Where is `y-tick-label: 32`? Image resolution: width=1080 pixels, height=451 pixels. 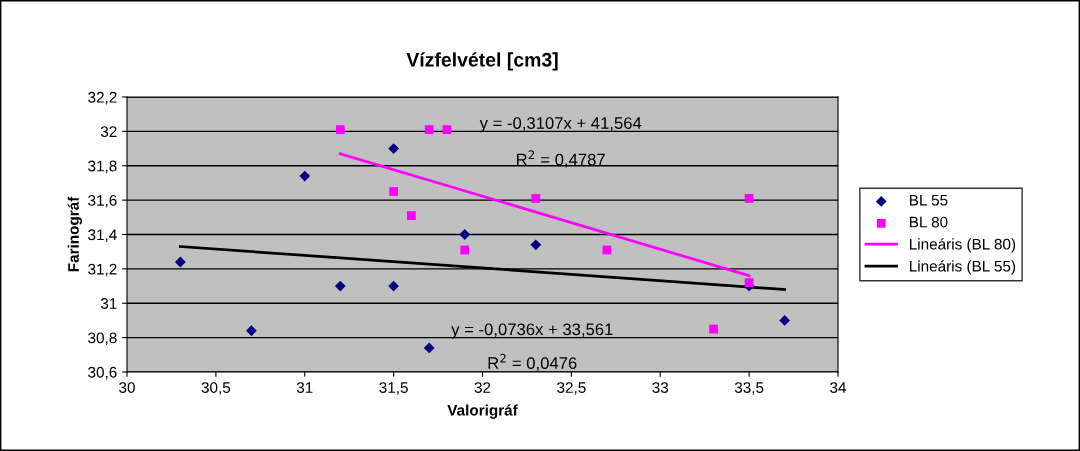
y-tick-label: 32 is located at coordinates (108, 132).